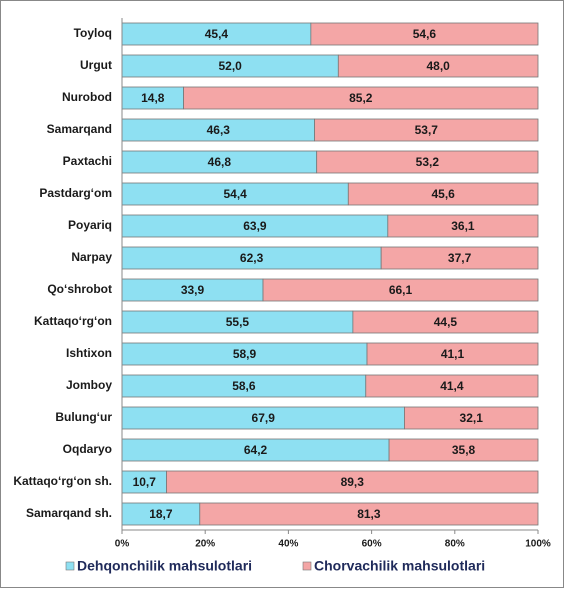  What do you see at coordinates (153, 98) in the screenshot?
I see `data-label: 14,8` at bounding box center [153, 98].